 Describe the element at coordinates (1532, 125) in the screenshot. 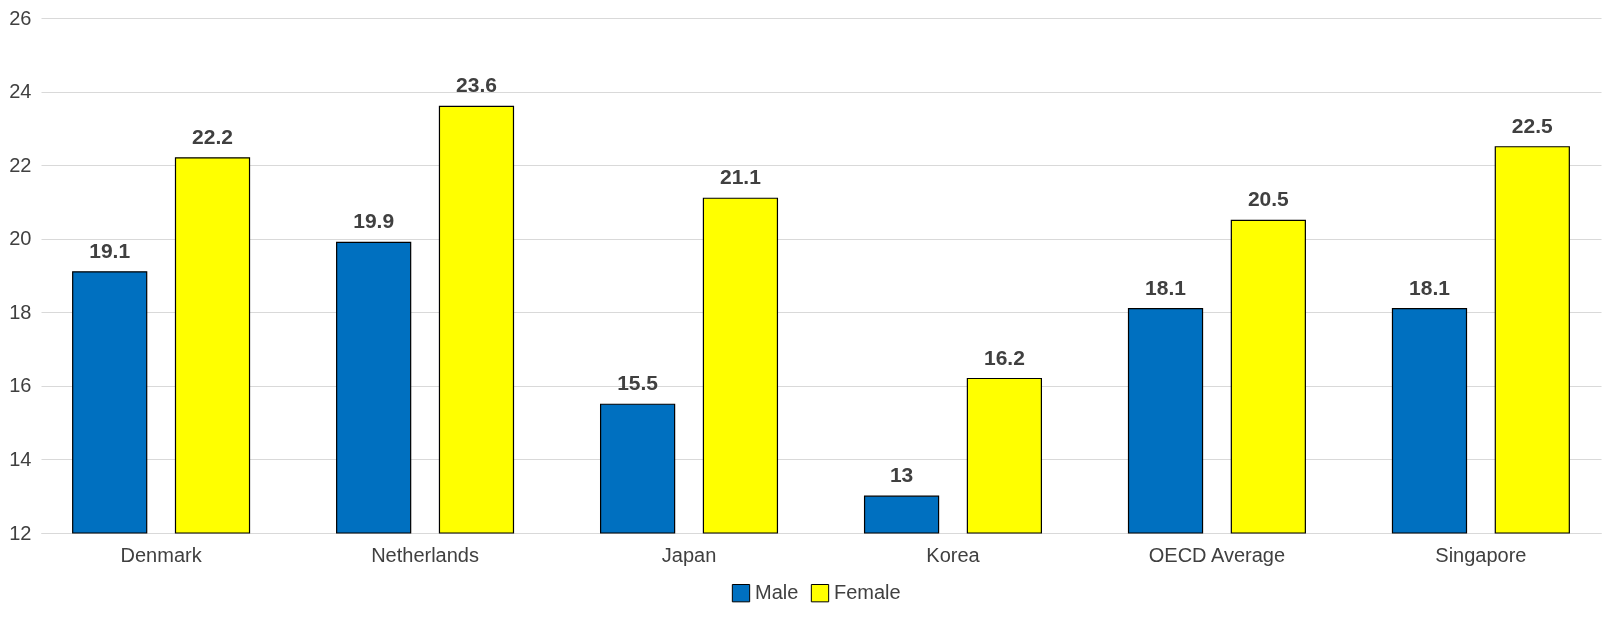

I see `data-label: 22.5` at that location.